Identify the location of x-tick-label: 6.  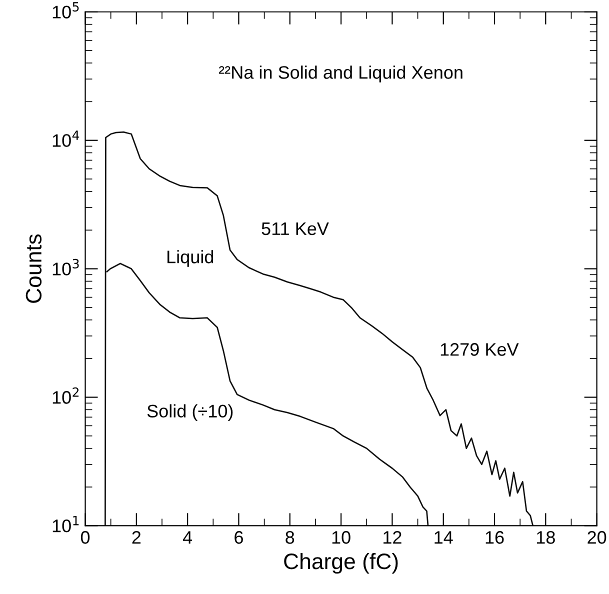
(238, 537).